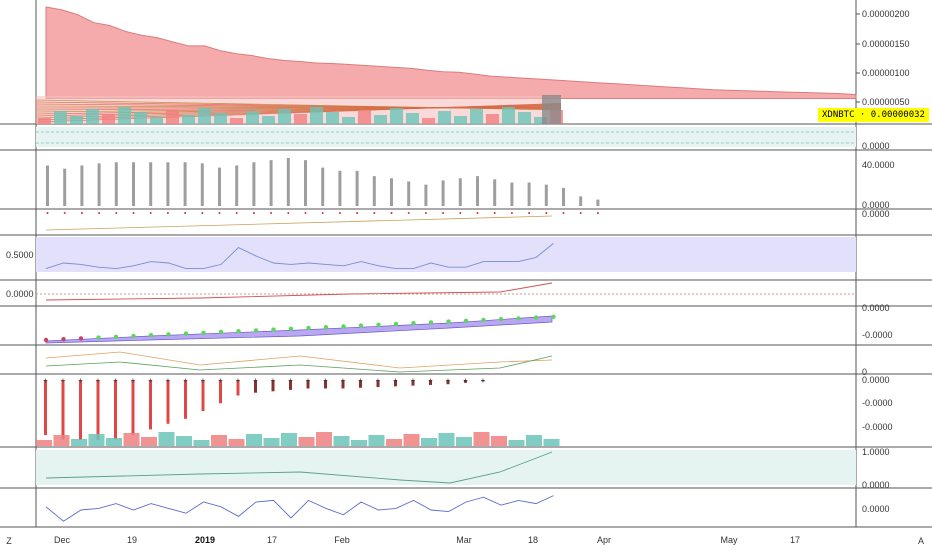  I want to click on auto-scale-button: A, so click(920, 541).